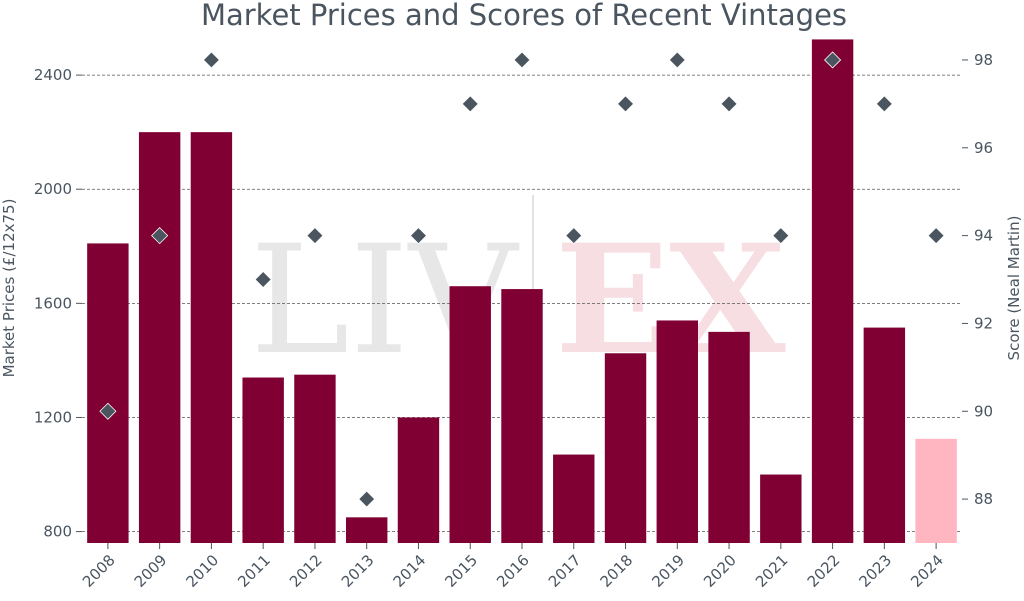  What do you see at coordinates (470, 414) in the screenshot?
I see `price-bar-2015` at bounding box center [470, 414].